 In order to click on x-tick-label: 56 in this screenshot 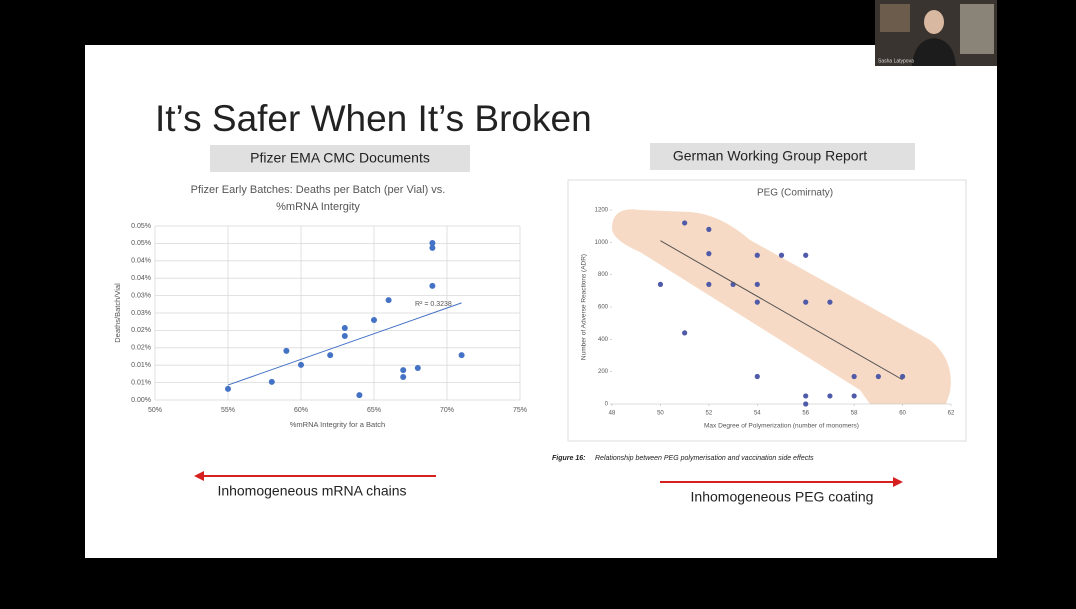, I will do `click(805, 414)`.